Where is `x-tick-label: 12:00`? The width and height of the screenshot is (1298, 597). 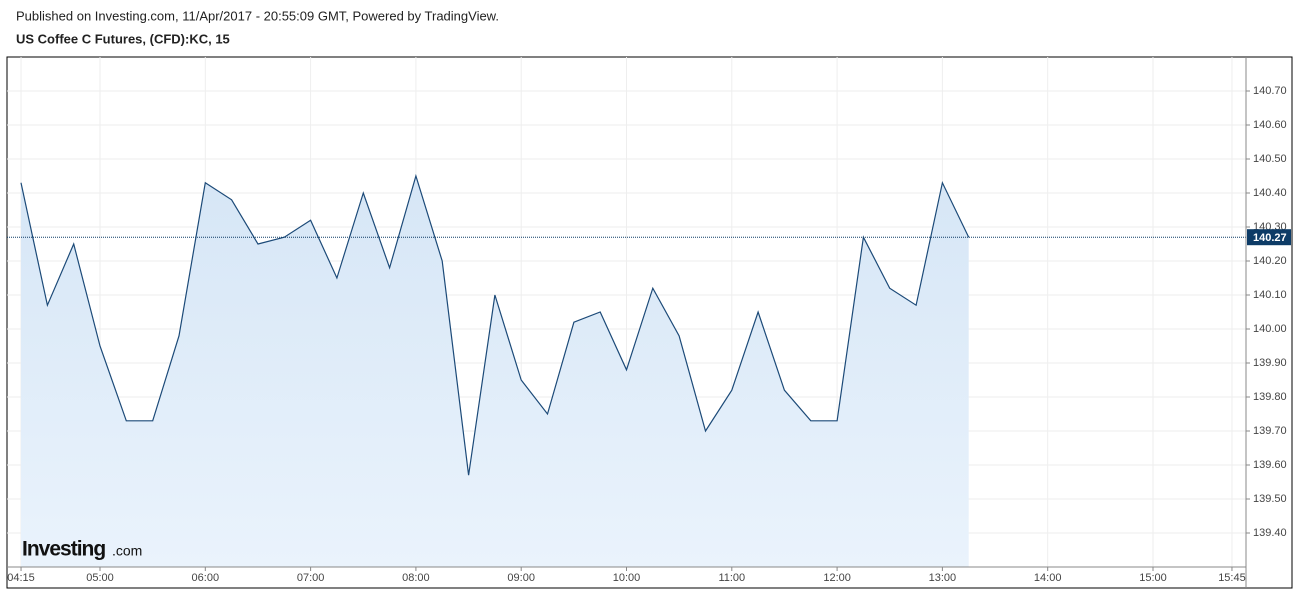 x-tick-label: 12:00 is located at coordinates (837, 578).